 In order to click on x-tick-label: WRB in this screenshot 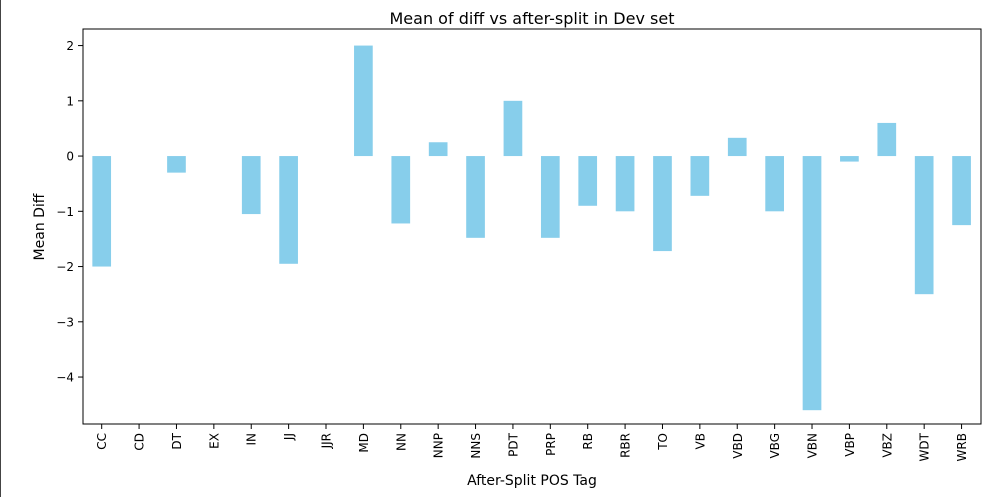, I will do `click(962, 447)`.